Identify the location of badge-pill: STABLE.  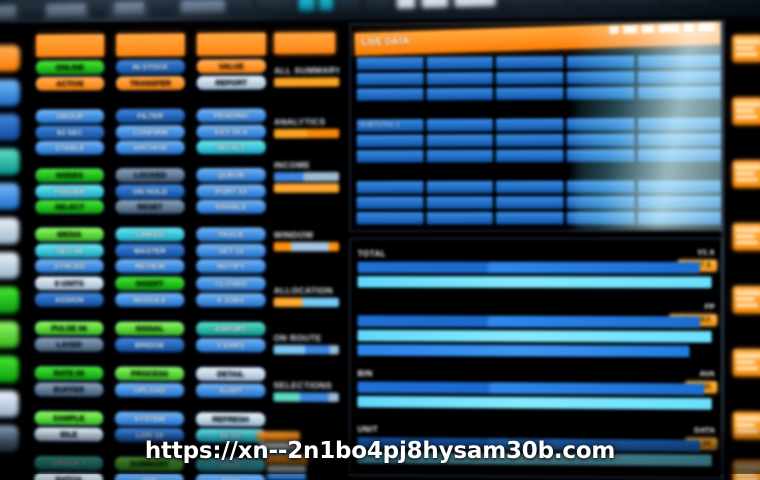
(69, 148).